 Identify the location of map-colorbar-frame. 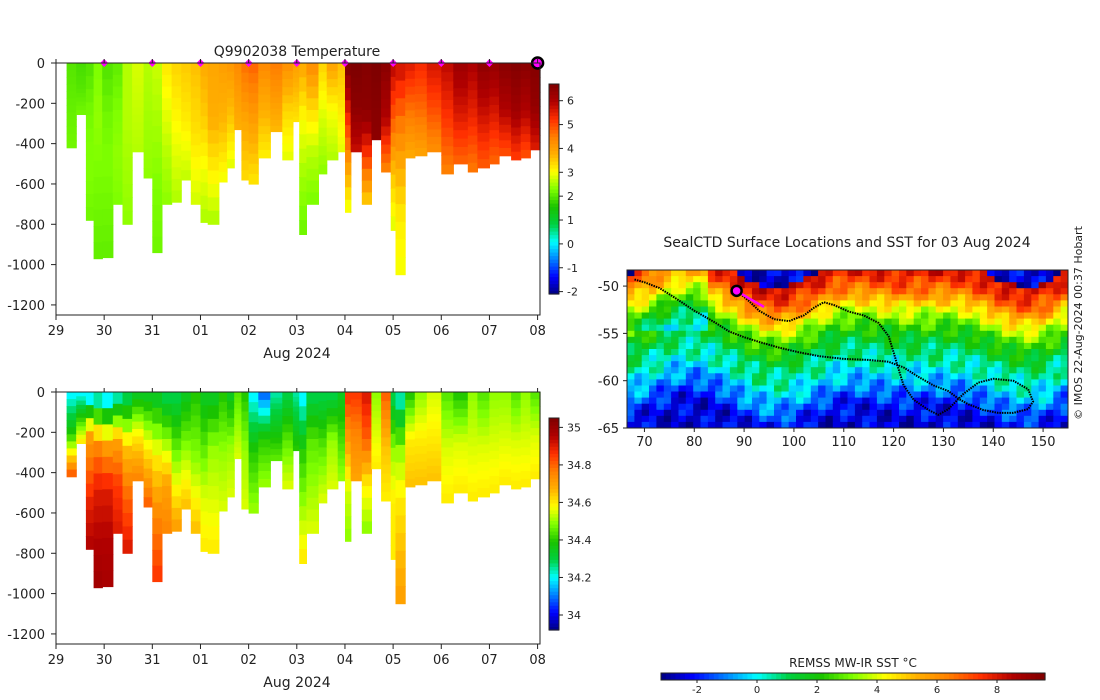
(853, 676).